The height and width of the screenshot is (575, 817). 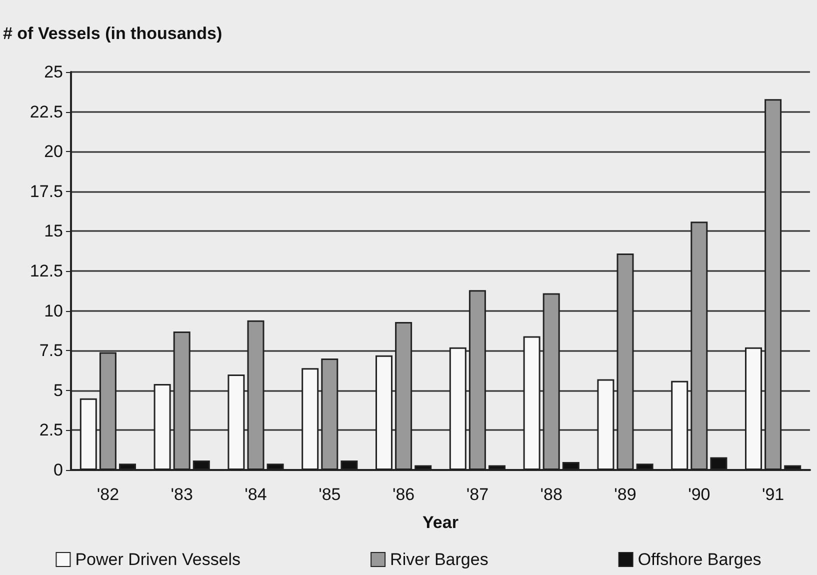 I want to click on y-axis-title: # of Vessels (in thousands), so click(x=112, y=33).